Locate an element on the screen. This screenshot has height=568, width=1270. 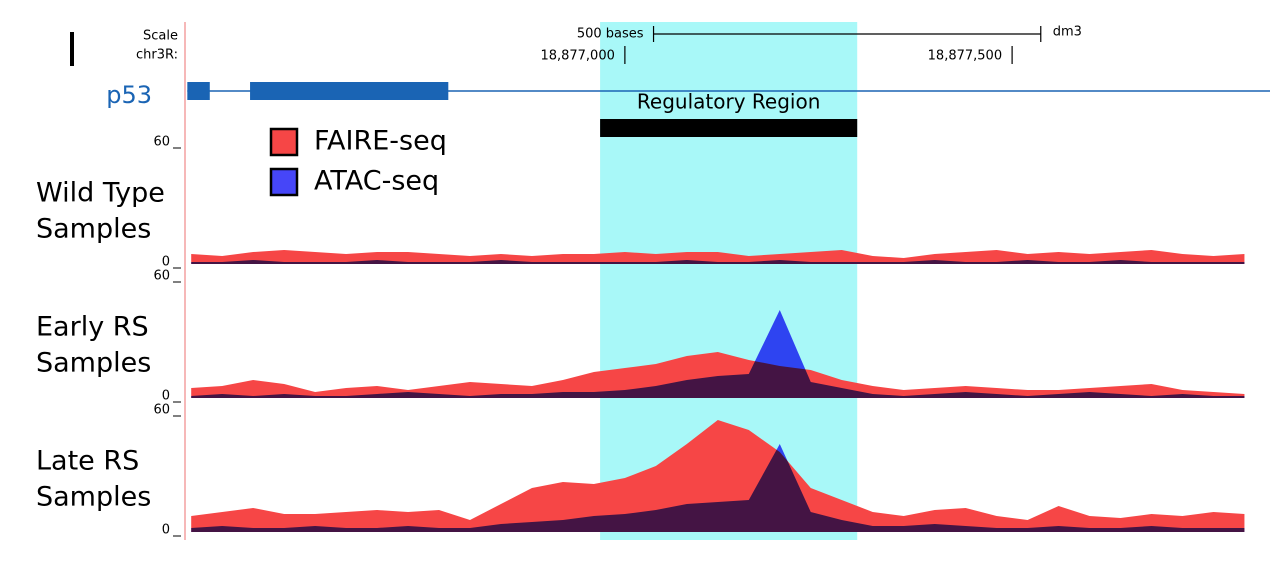
assembly-label: dm3 is located at coordinates (1067, 32).